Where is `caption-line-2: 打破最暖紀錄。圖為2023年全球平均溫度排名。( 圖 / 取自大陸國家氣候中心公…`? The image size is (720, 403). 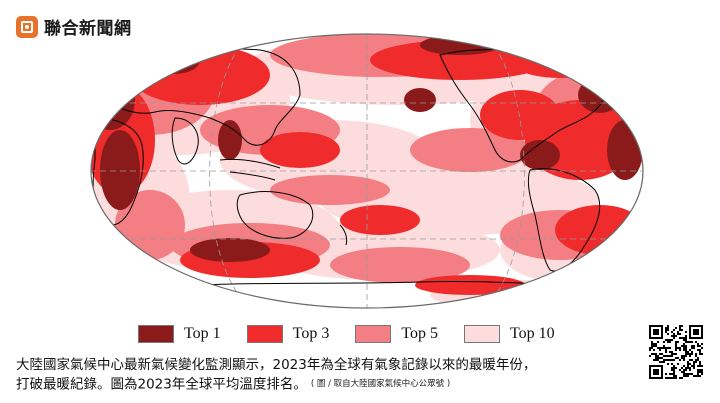 caption-line-2: 打破最暖紀錄。圖為2023年全球平均溫度排名。( 圖 / 取自大陸國家氣候中心公… is located at coordinates (331, 385).